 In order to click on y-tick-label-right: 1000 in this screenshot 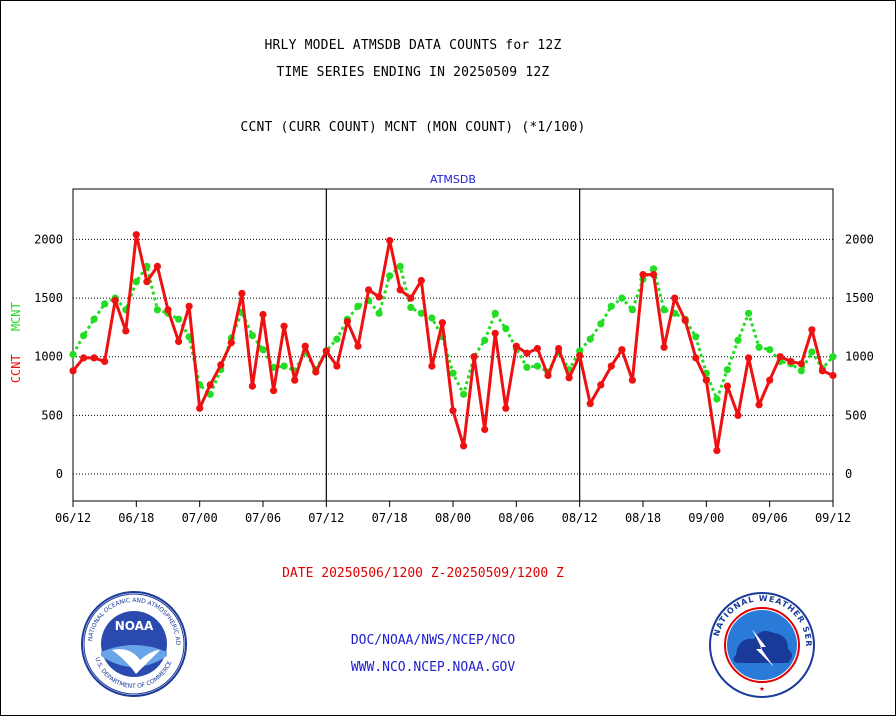, I will do `click(859, 357)`.